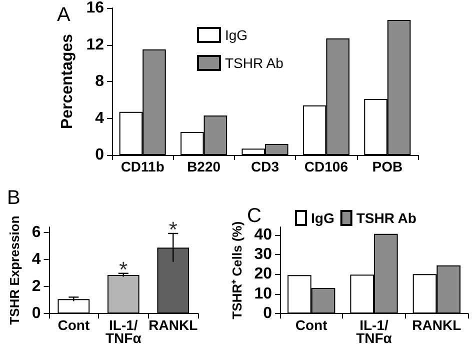 Image resolution: width=474 pixels, height=345 pixels. What do you see at coordinates (263, 293) in the screenshot?
I see `y-tick-label: 10` at bounding box center [263, 293].